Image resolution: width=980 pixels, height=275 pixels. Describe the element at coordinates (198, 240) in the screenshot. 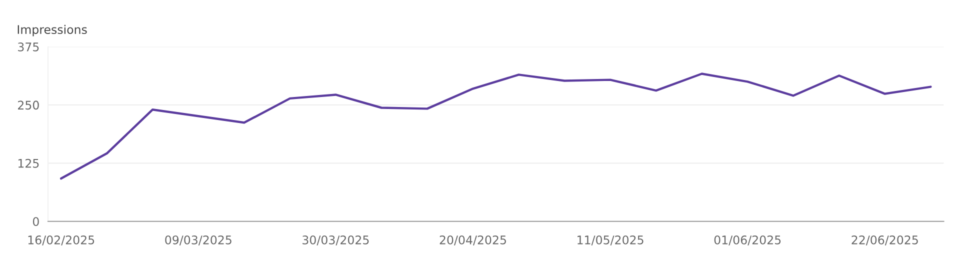

I see `x-tick-label: 09/03/2025` at that location.